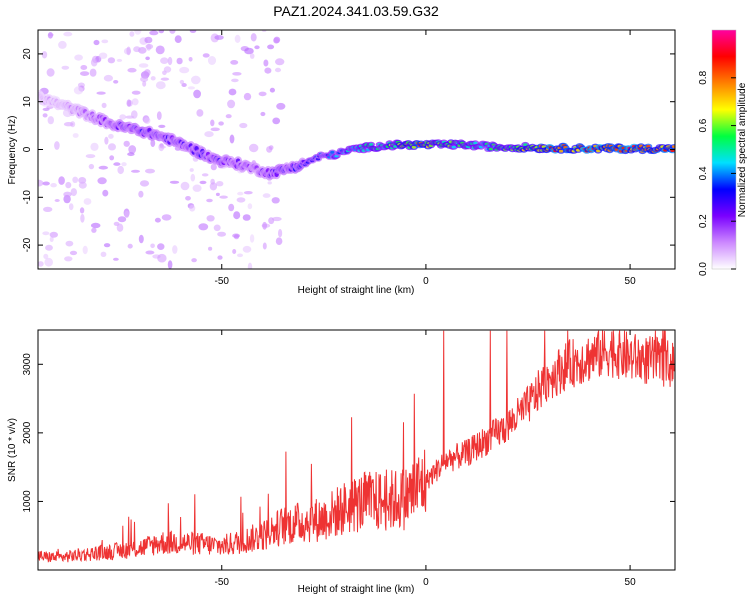  I want to click on colorbar-tick-label: 0.8, so click(703, 77).